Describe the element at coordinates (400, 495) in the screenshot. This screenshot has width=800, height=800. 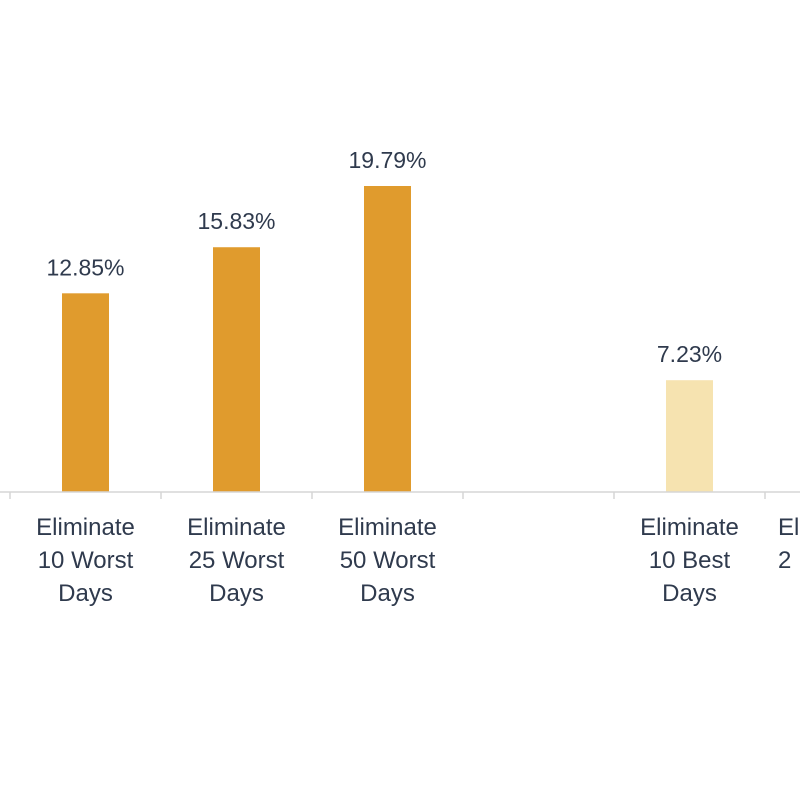
I see `x-axis` at that location.